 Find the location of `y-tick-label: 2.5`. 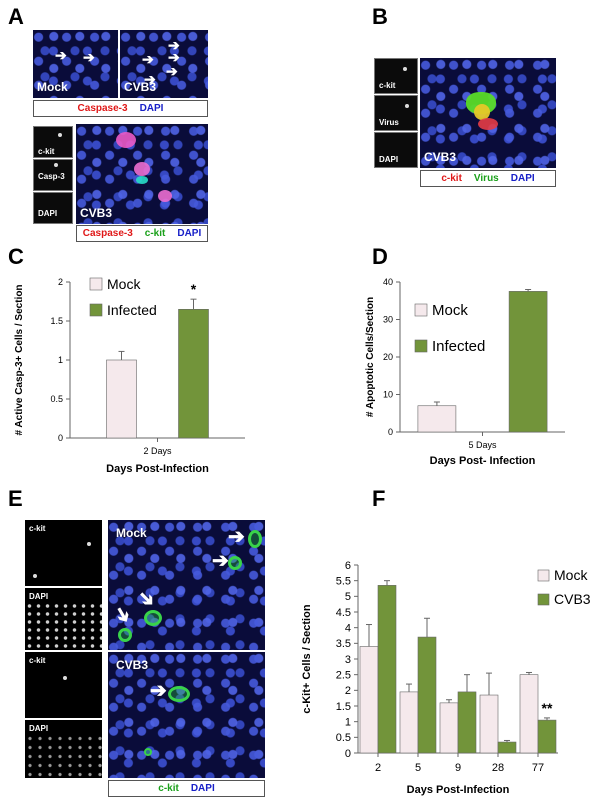

y-tick-label: 2.5 is located at coordinates (343, 676).